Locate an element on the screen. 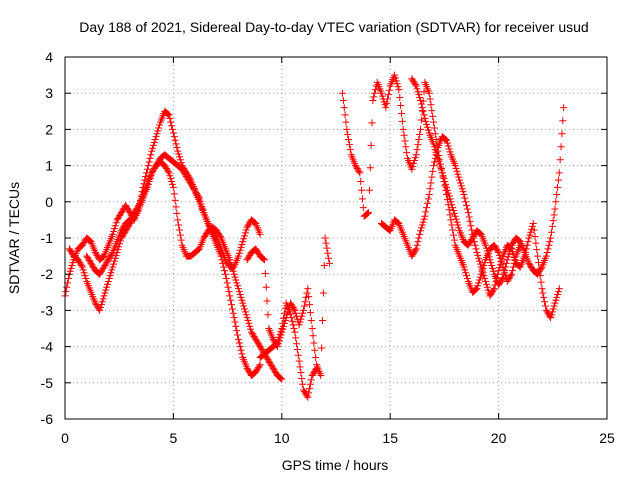 The image size is (640, 480). y-tick-label: 3 is located at coordinates (49, 93).